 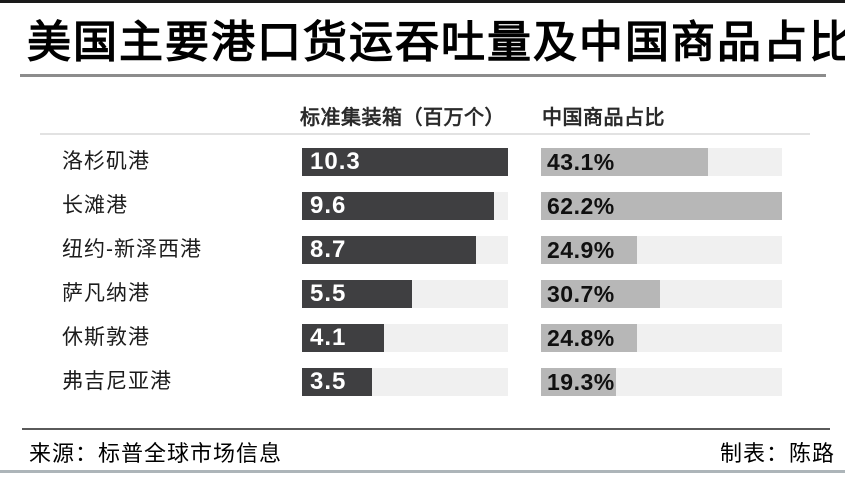 I want to click on share-bar-track: 43.1%, so click(x=661, y=162).